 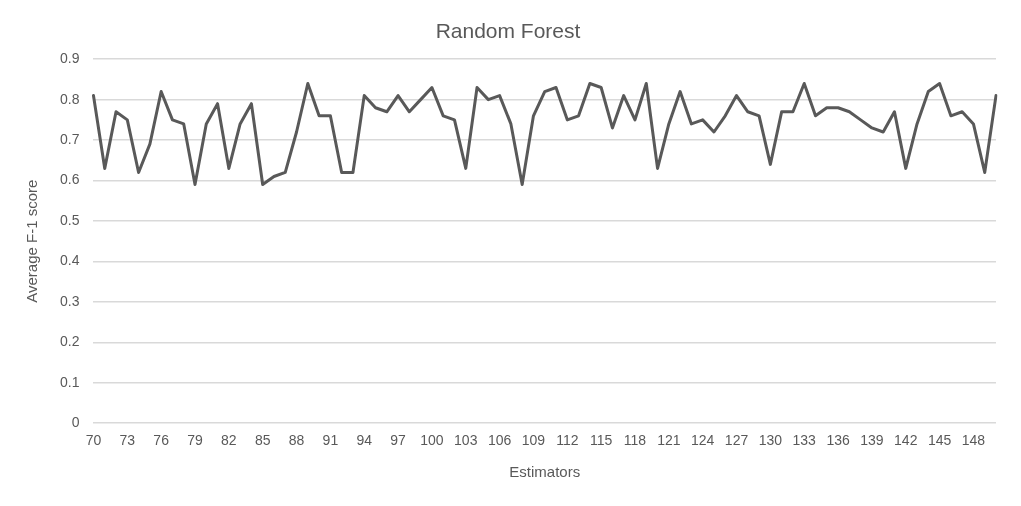 I want to click on x-axis-title: Estimators, so click(x=545, y=472).